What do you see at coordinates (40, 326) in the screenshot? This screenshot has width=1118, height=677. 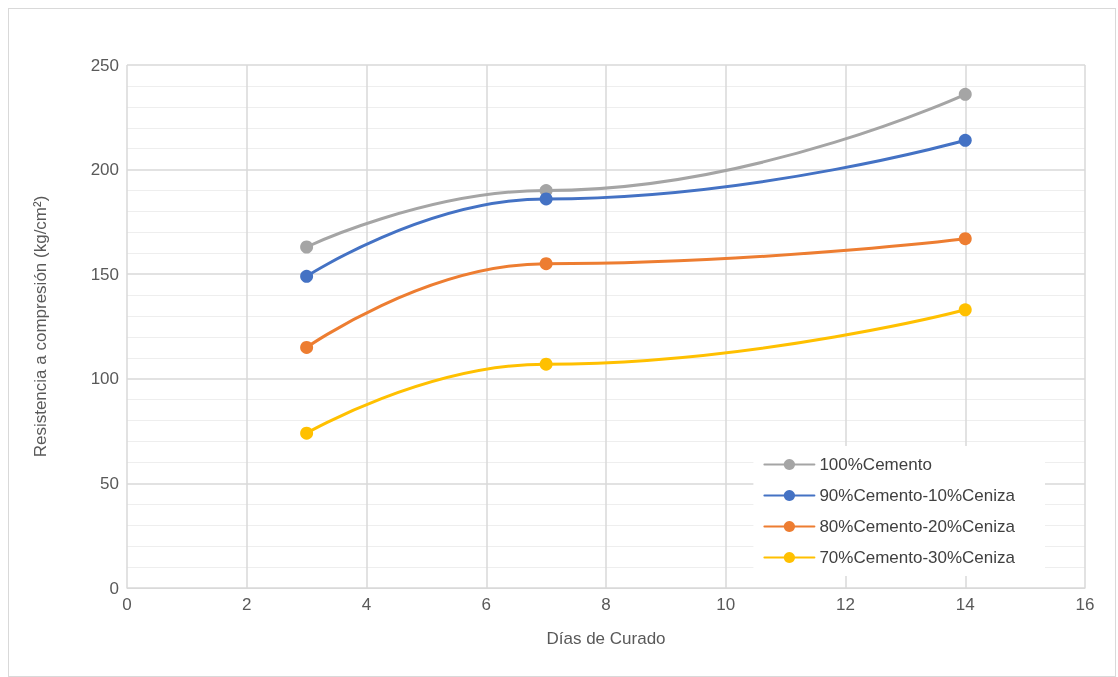 I see `y-axis-title: Resistencia a compresión (kg/cm²)` at bounding box center [40, 326].